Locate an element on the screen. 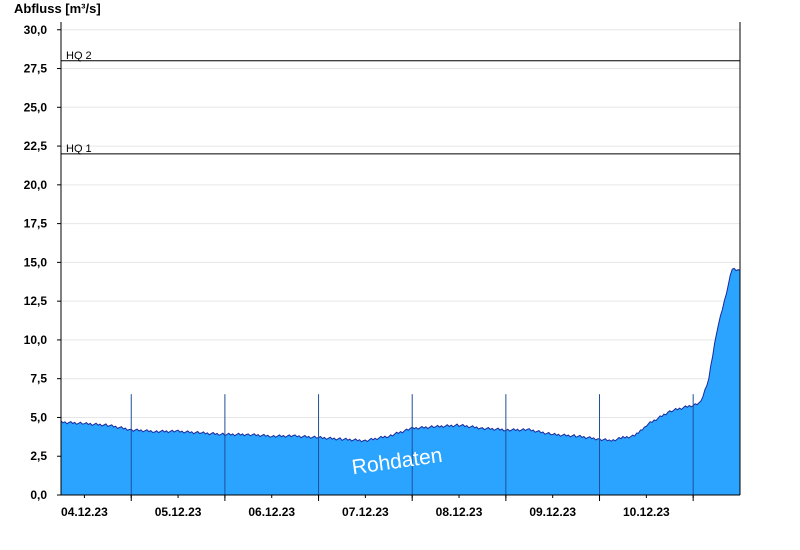 This screenshot has width=800, height=550. x-tick-label: 04.12.23 is located at coordinates (84, 512).